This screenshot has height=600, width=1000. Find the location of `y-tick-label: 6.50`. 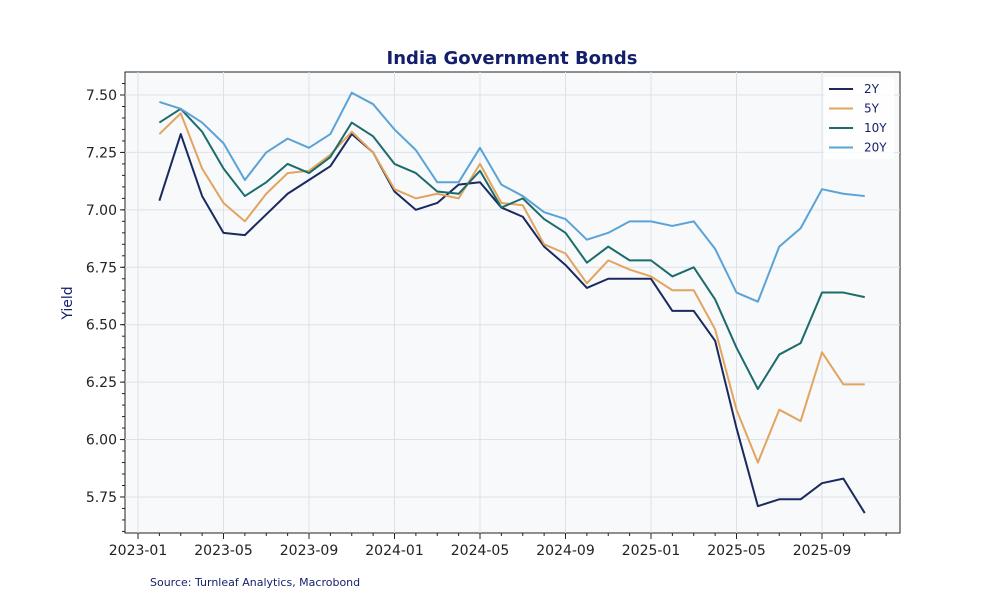

y-tick-label: 6.50 is located at coordinates (101, 326).